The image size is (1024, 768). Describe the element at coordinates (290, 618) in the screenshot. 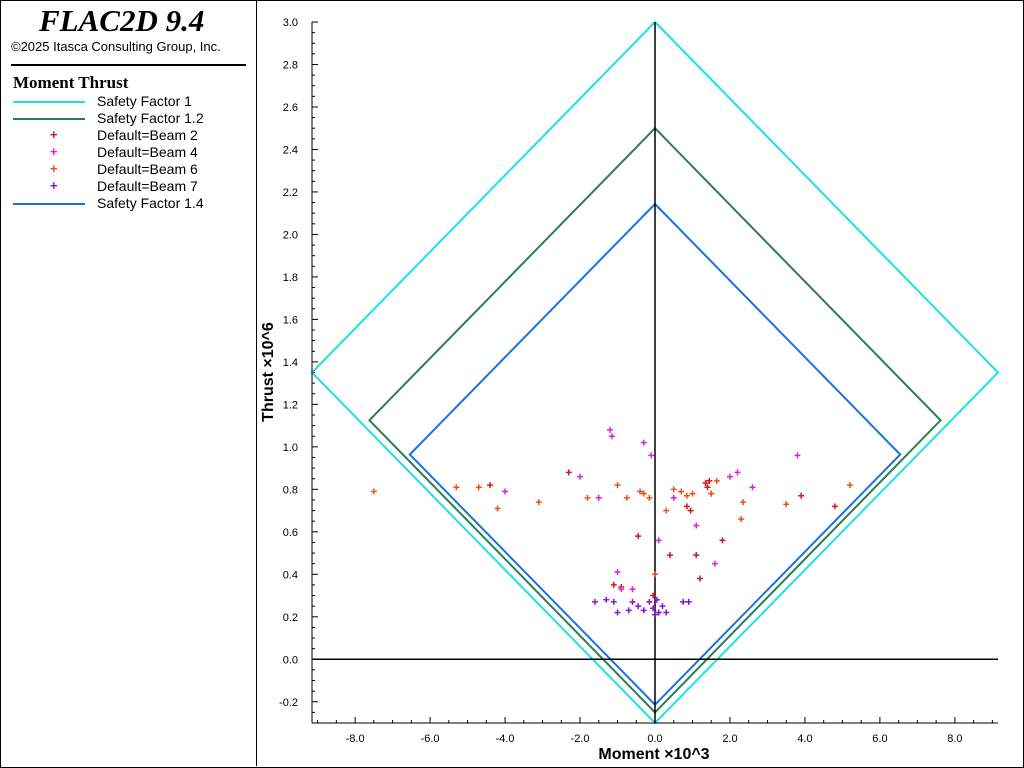

I see `y-tick-label: 0.2` at that location.